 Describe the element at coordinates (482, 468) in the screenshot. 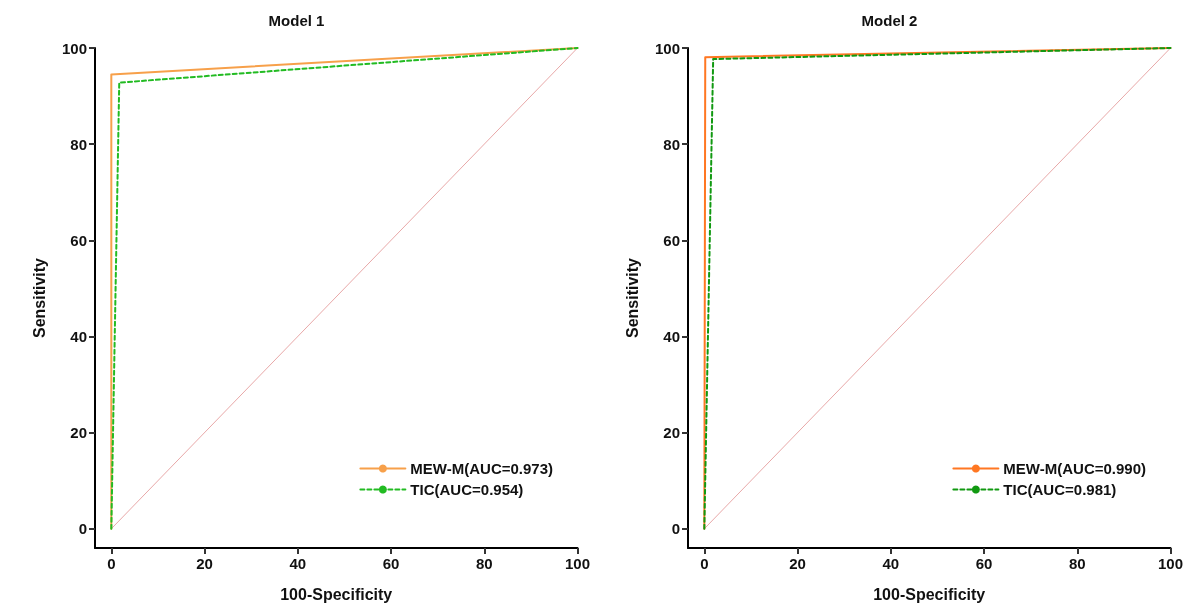

I see `legend-label: MEW-M(AUC=0.973)` at that location.